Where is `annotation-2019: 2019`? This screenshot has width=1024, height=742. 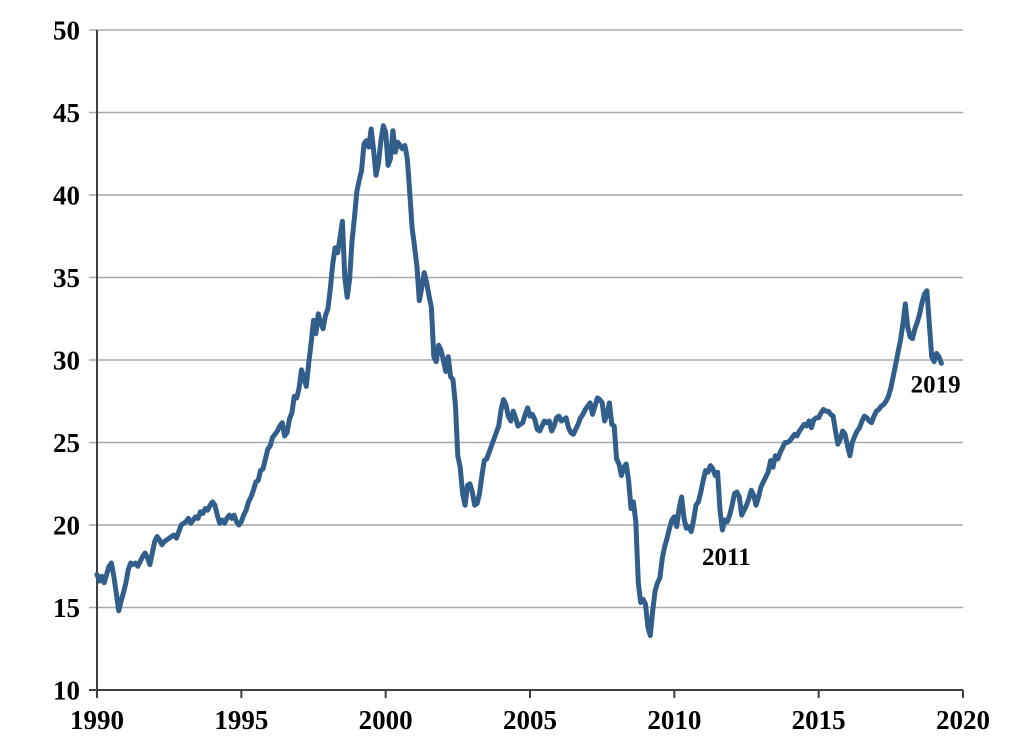
annotation-2019: 2019 is located at coordinates (936, 385).